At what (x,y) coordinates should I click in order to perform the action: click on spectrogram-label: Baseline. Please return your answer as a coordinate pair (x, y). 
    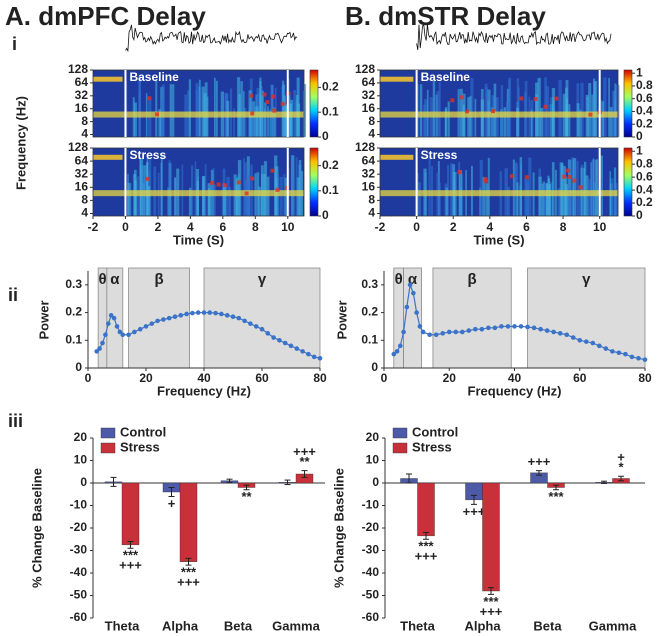
    Looking at the image, I should click on (446, 77).